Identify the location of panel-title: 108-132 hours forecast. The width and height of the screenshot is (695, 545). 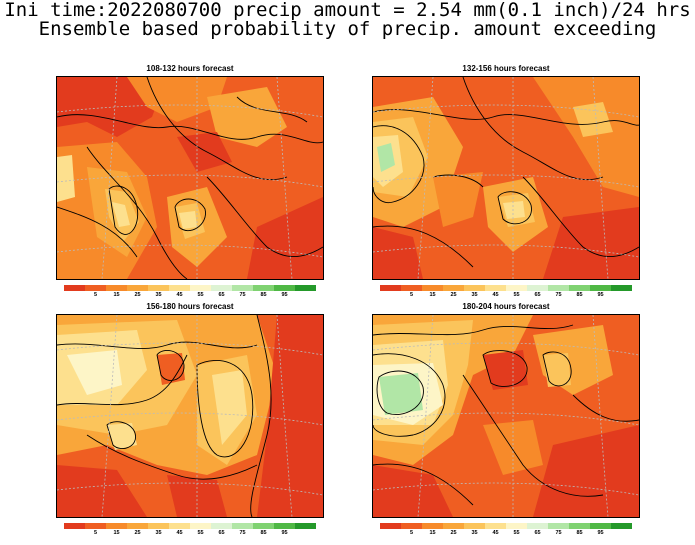
(190, 68).